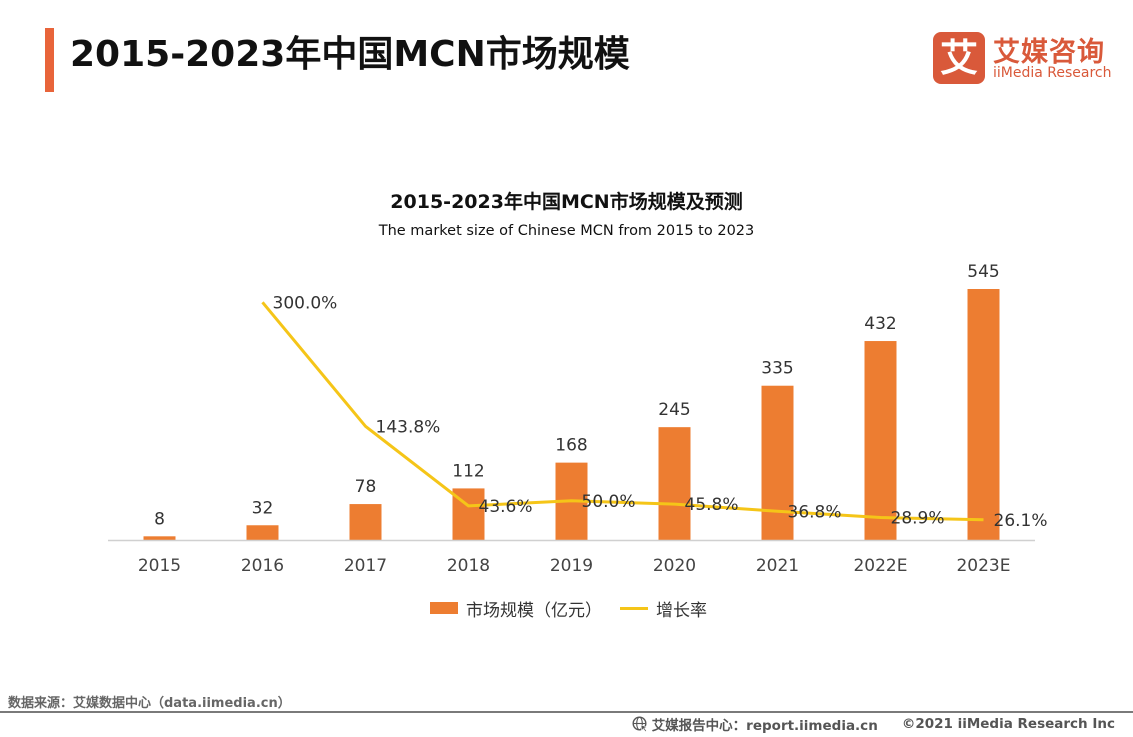  What do you see at coordinates (149, 703) in the screenshot?
I see `data-source-note: 数据来源：艾媒数据中心（data.iimedia.cn）` at bounding box center [149, 703].